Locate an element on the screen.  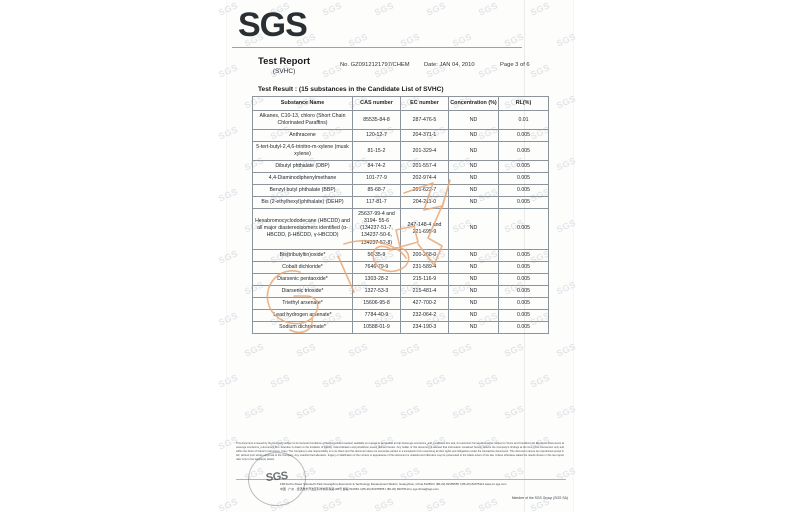
cell-cas-number: 117-81-7 is located at coordinates (376, 203).